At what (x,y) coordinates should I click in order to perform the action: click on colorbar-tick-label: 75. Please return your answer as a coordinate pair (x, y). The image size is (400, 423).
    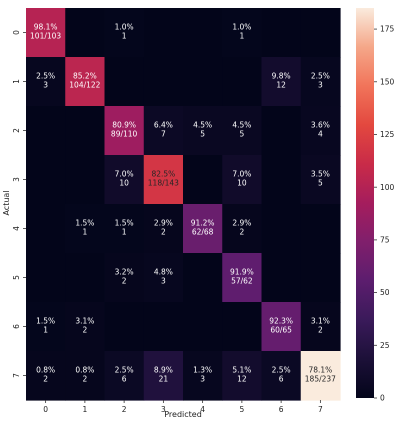
    Looking at the image, I should click on (385, 239).